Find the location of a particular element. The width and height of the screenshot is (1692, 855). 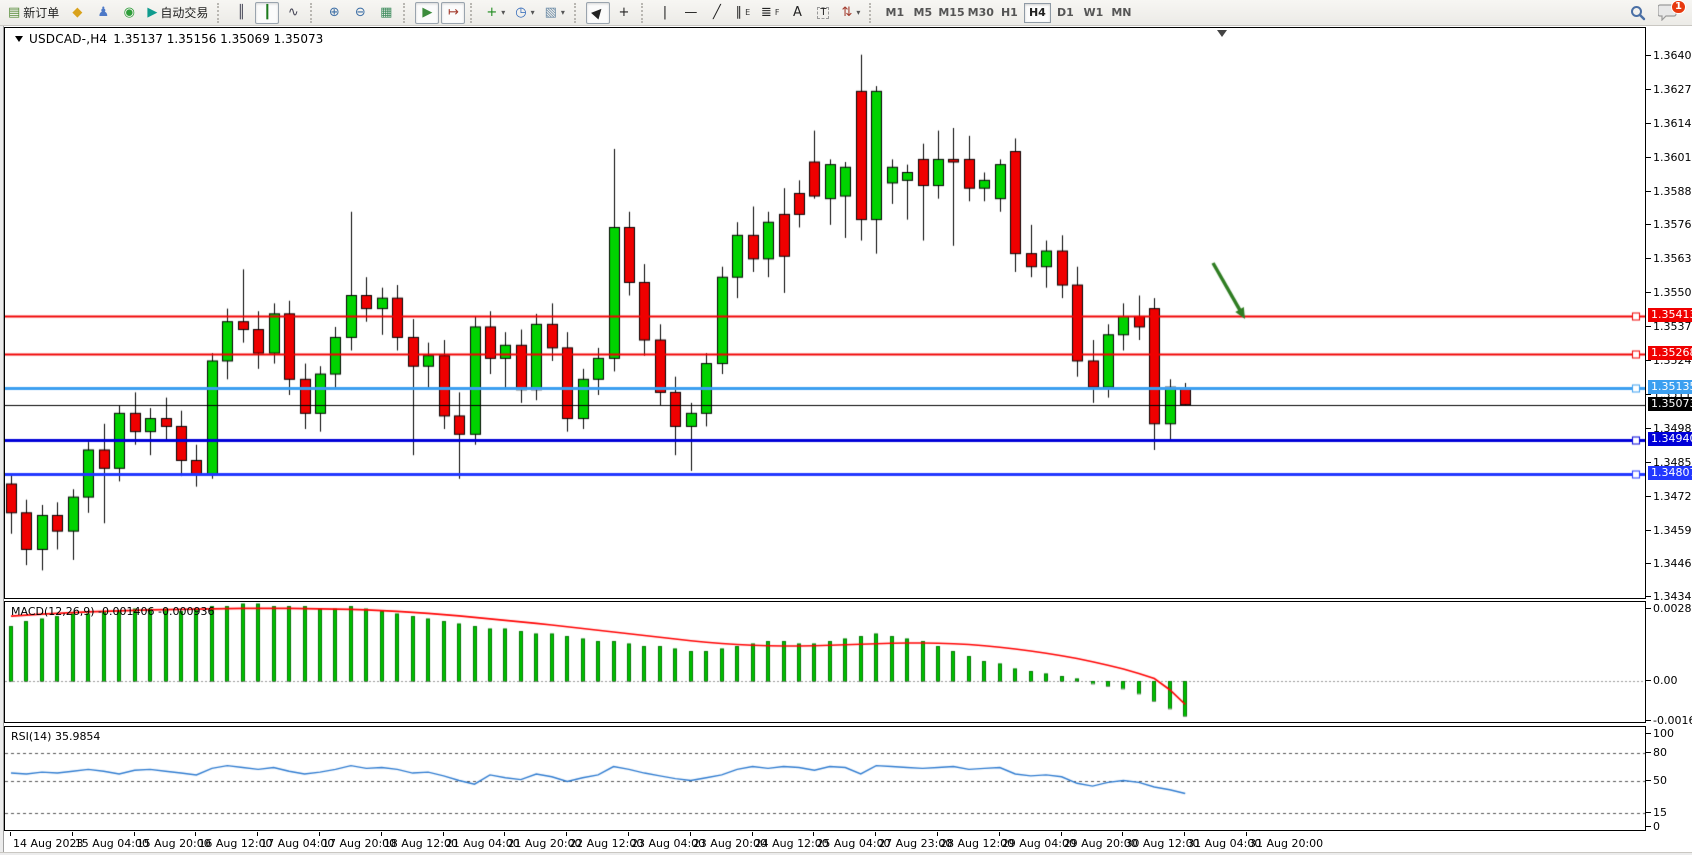

timeframe-w1-button: W1 is located at coordinates (1093, 12).